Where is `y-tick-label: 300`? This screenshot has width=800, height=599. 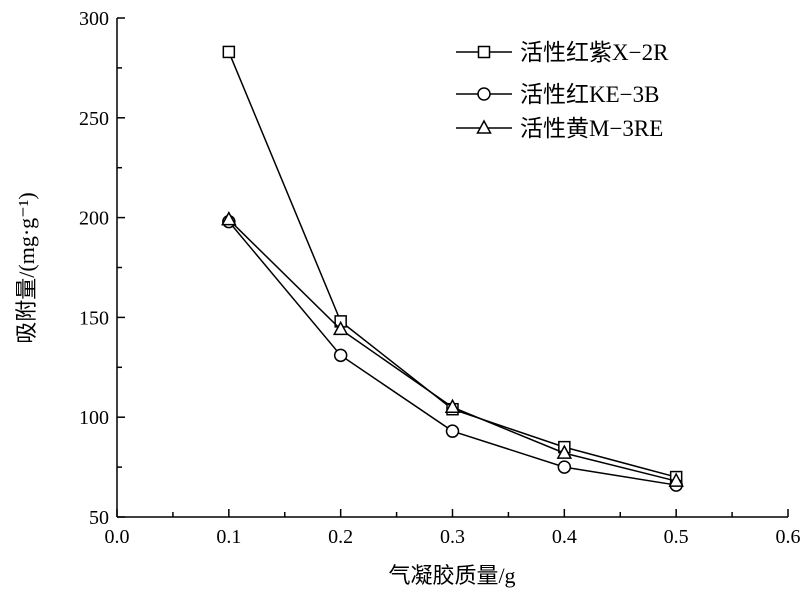
y-tick-label: 300 is located at coordinates (94, 19).